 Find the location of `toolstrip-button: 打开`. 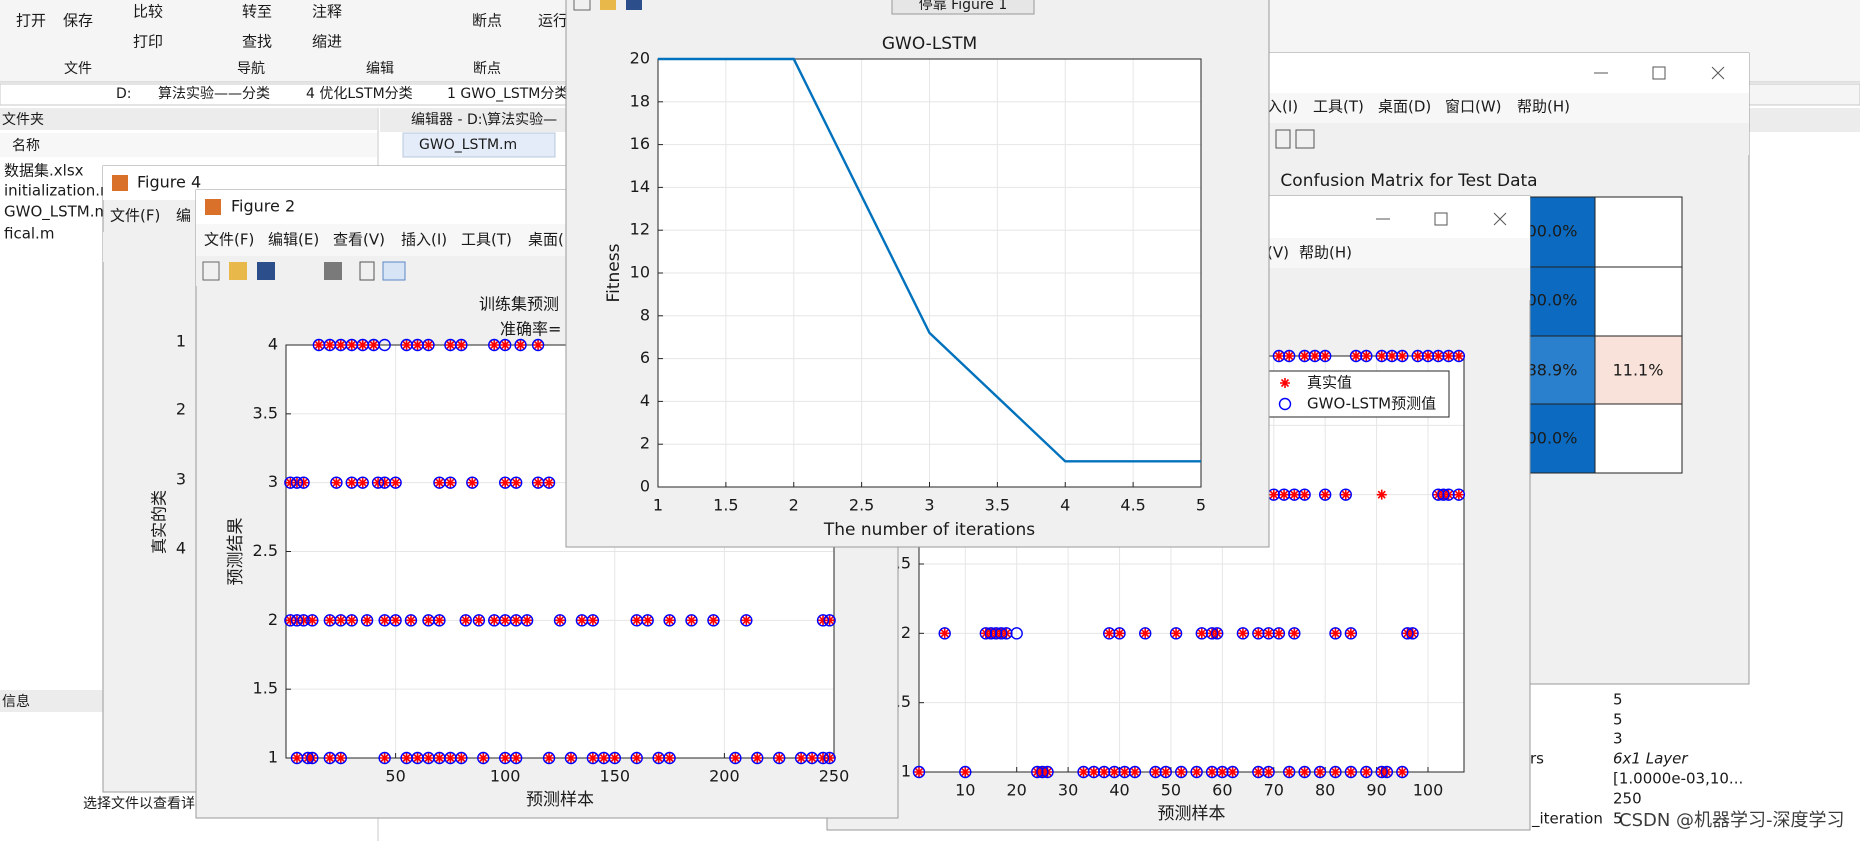

toolstrip-button: 打开 is located at coordinates (31, 21).